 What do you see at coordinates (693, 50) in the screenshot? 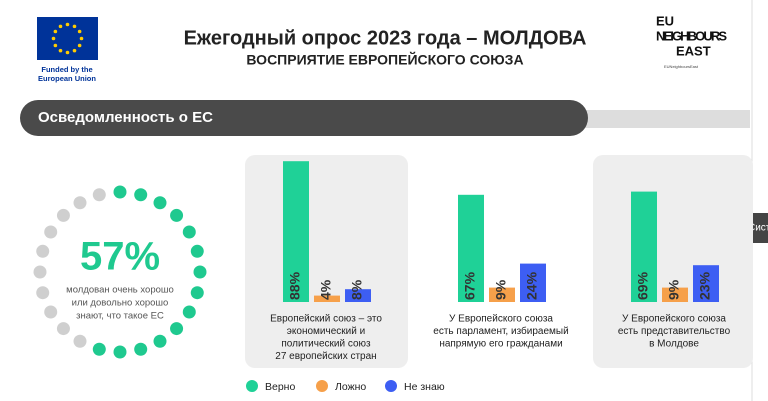
I see `logo-line: EAST` at bounding box center [693, 50].